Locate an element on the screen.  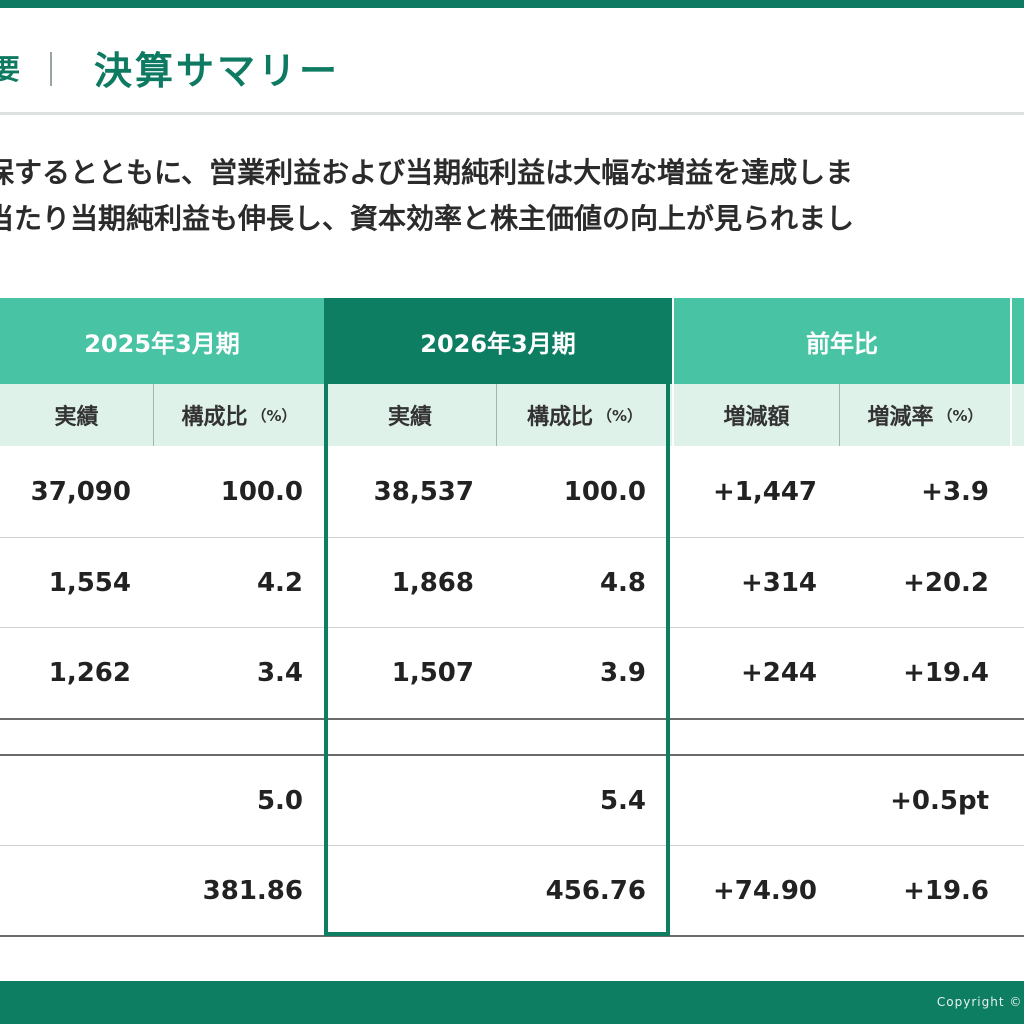
slide-header: 要 決算サマリー is located at coordinates (512, 60).